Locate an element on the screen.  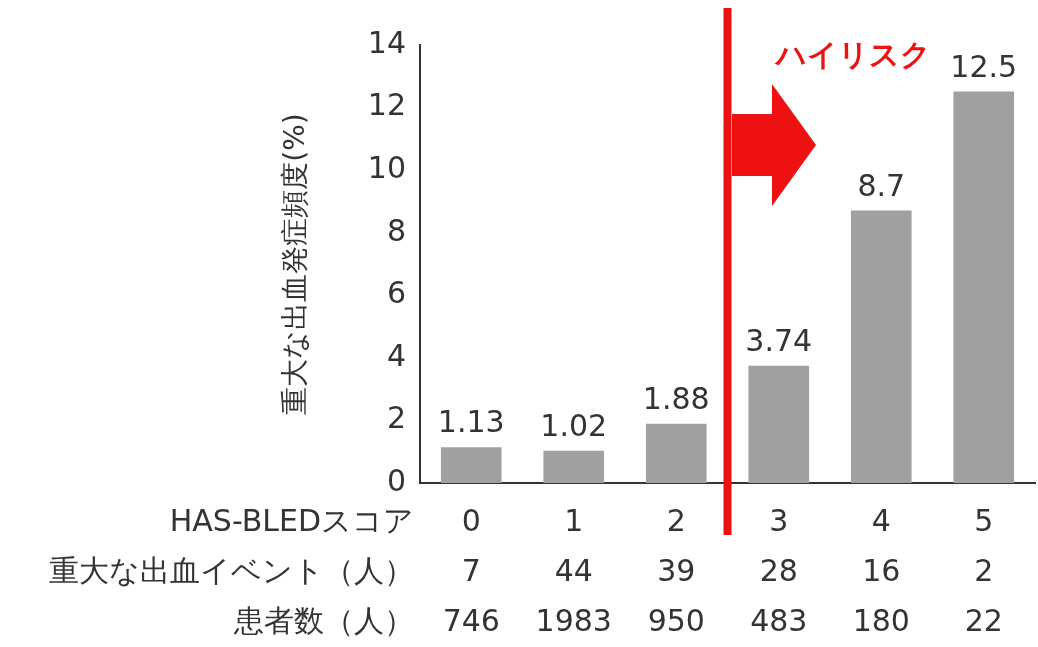
data-label: 1.13 is located at coordinates (471, 422).